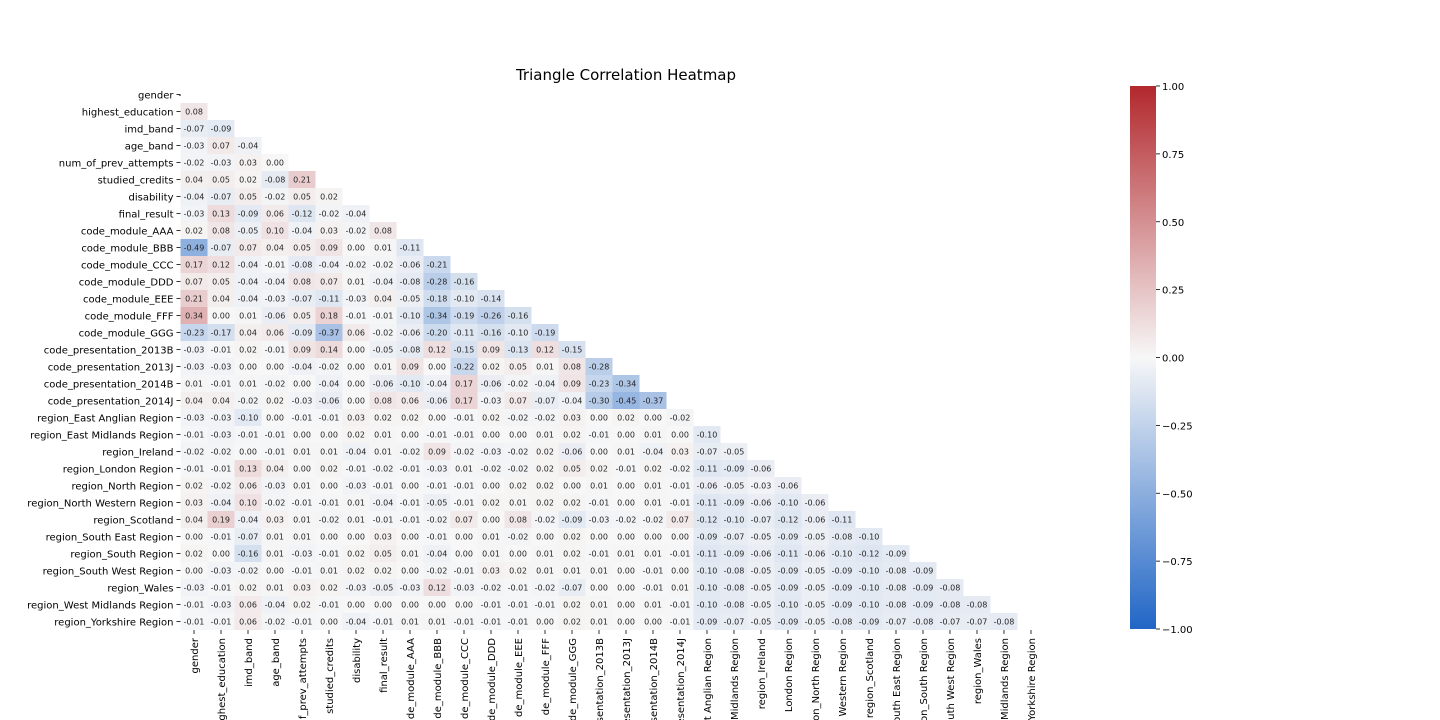  Describe the element at coordinates (437, 503) in the screenshot. I see `cell-value-label: -0.05` at that location.